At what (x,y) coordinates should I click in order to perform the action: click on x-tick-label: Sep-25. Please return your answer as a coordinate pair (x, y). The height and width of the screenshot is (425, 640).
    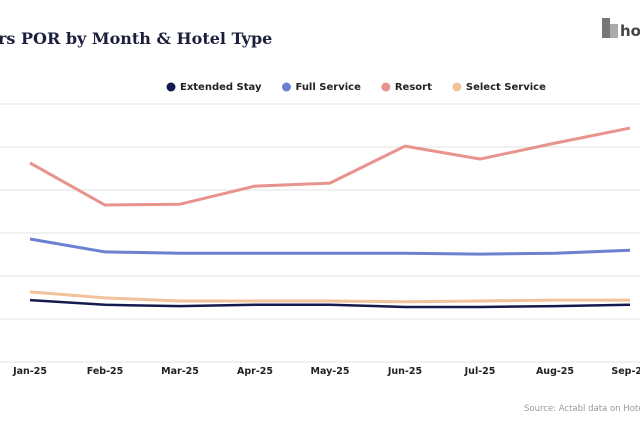
    Looking at the image, I should click on (625, 371).